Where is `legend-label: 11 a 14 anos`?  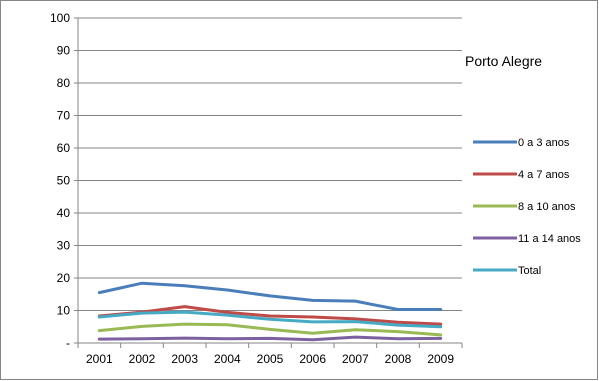
legend-label: 11 a 14 anos is located at coordinates (549, 239).